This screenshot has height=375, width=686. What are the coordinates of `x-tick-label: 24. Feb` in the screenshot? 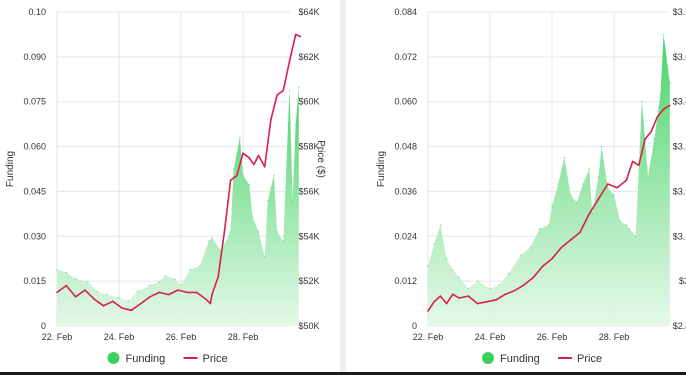 It's located at (490, 337).